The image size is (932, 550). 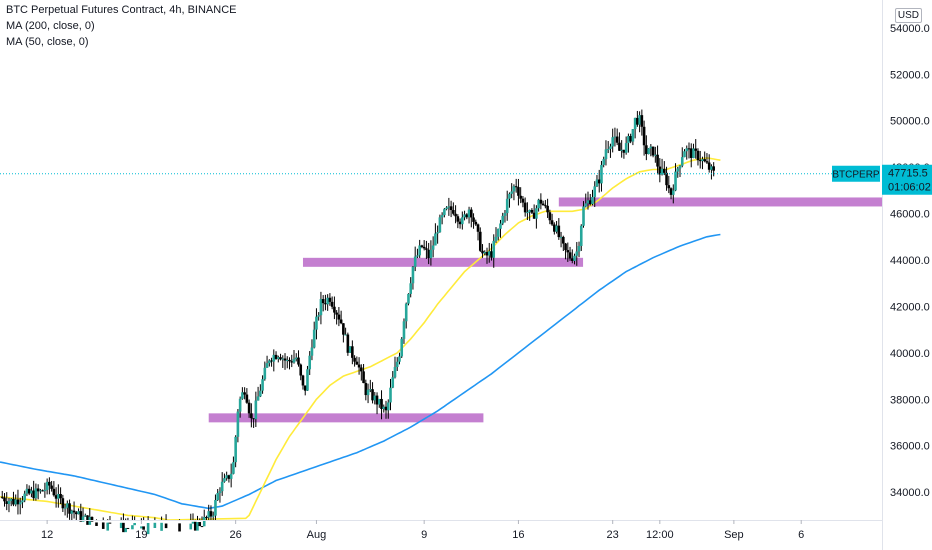 I want to click on currency-unit-button: USD, so click(x=908, y=15).